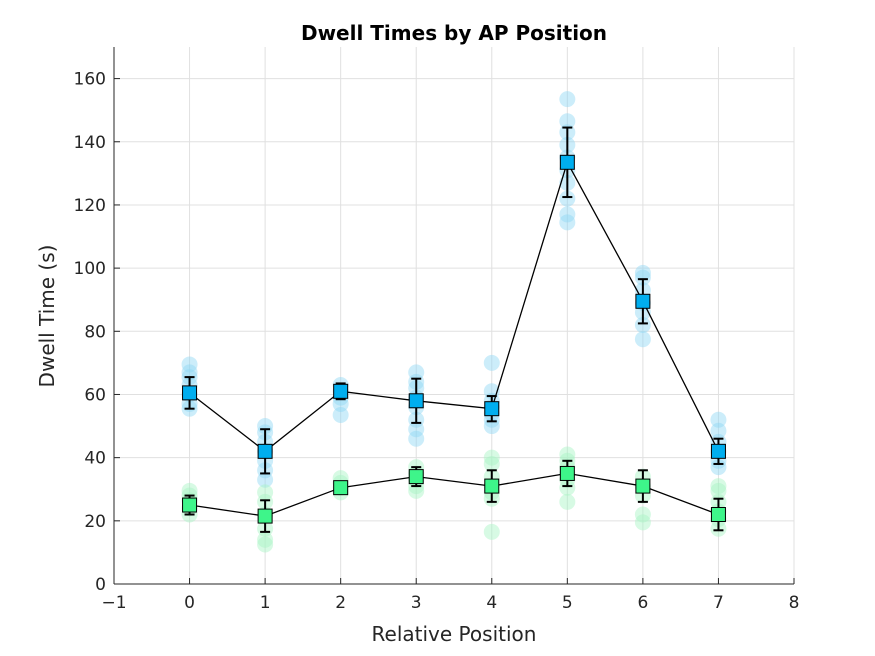 The image size is (875, 656). Describe the element at coordinates (340, 603) in the screenshot. I see `x-tick-label: 2` at that location.